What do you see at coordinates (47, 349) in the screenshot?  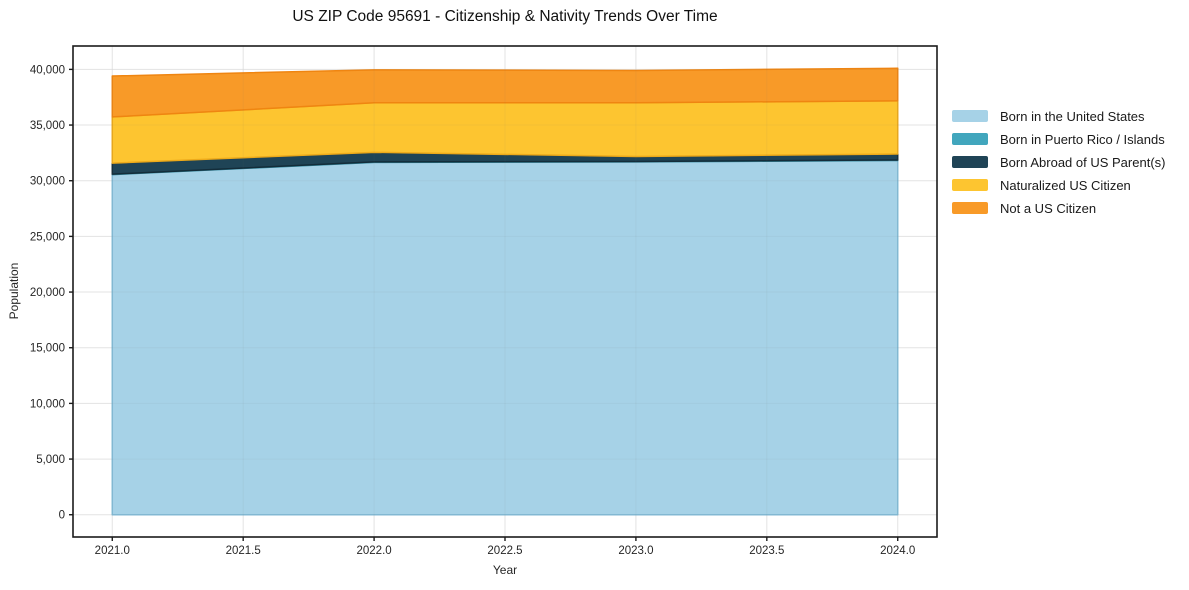 I see `y-tick-label: 15,000` at bounding box center [47, 349].